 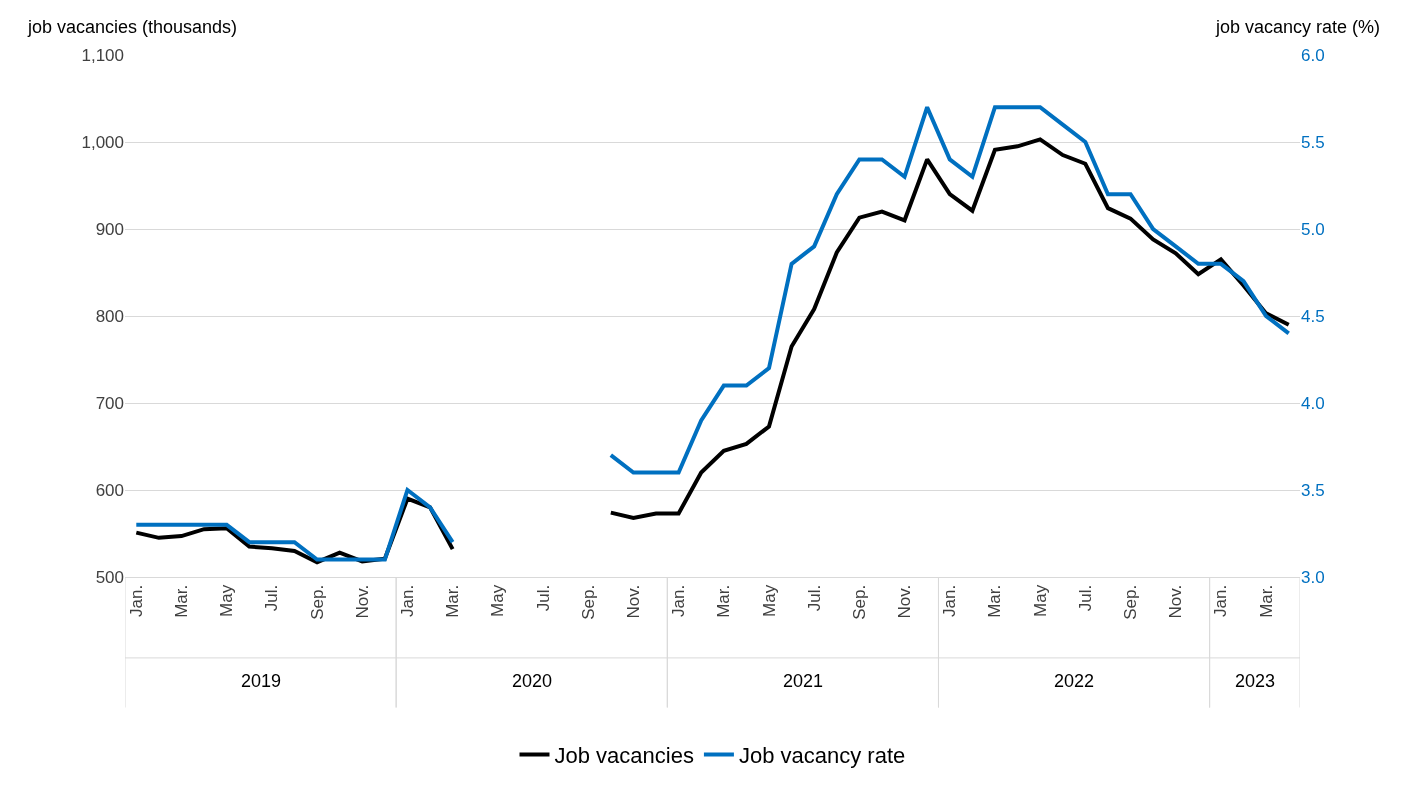 What do you see at coordinates (1313, 55) in the screenshot?
I see `y2-tick-label: 6.0` at bounding box center [1313, 55].